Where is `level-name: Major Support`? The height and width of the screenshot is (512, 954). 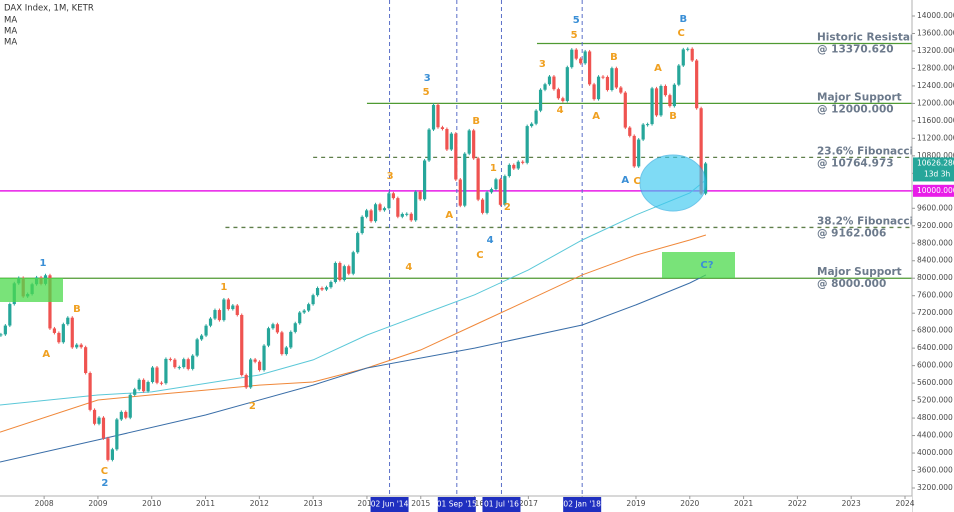
level-name: Major Support is located at coordinates (859, 272).